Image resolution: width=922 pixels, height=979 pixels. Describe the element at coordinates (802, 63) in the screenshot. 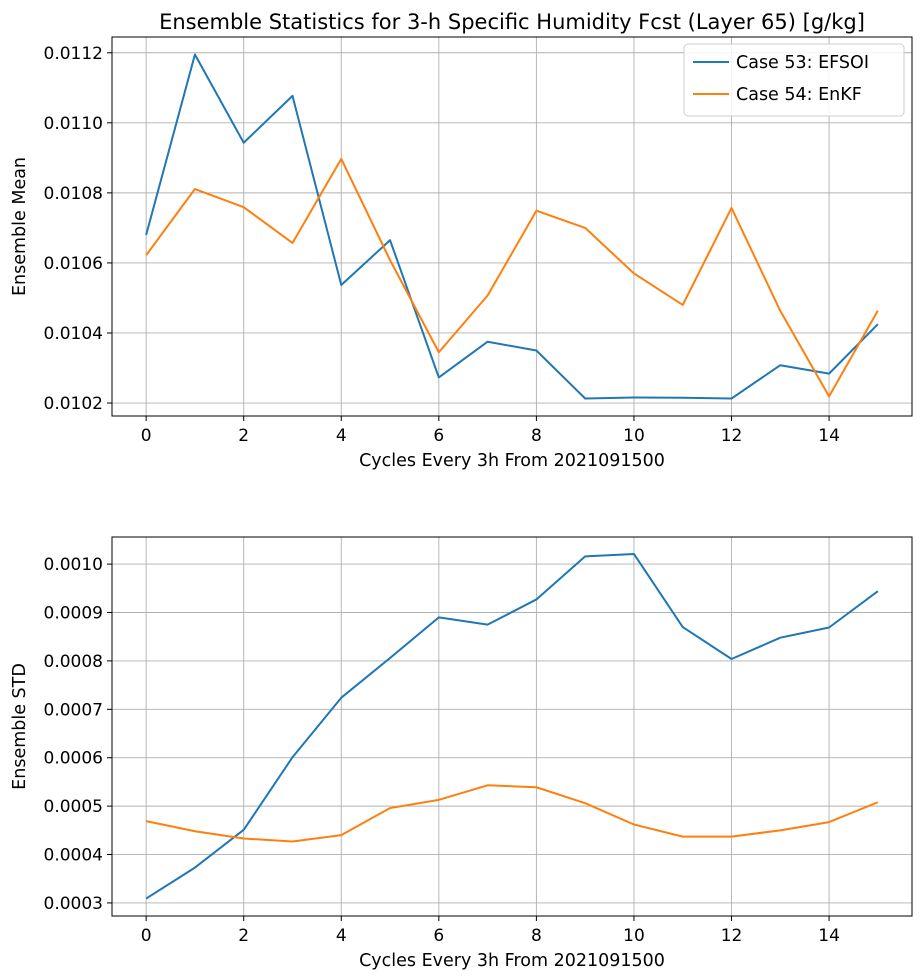

I see `legend-label-1: Case 53: EFSOI` at that location.